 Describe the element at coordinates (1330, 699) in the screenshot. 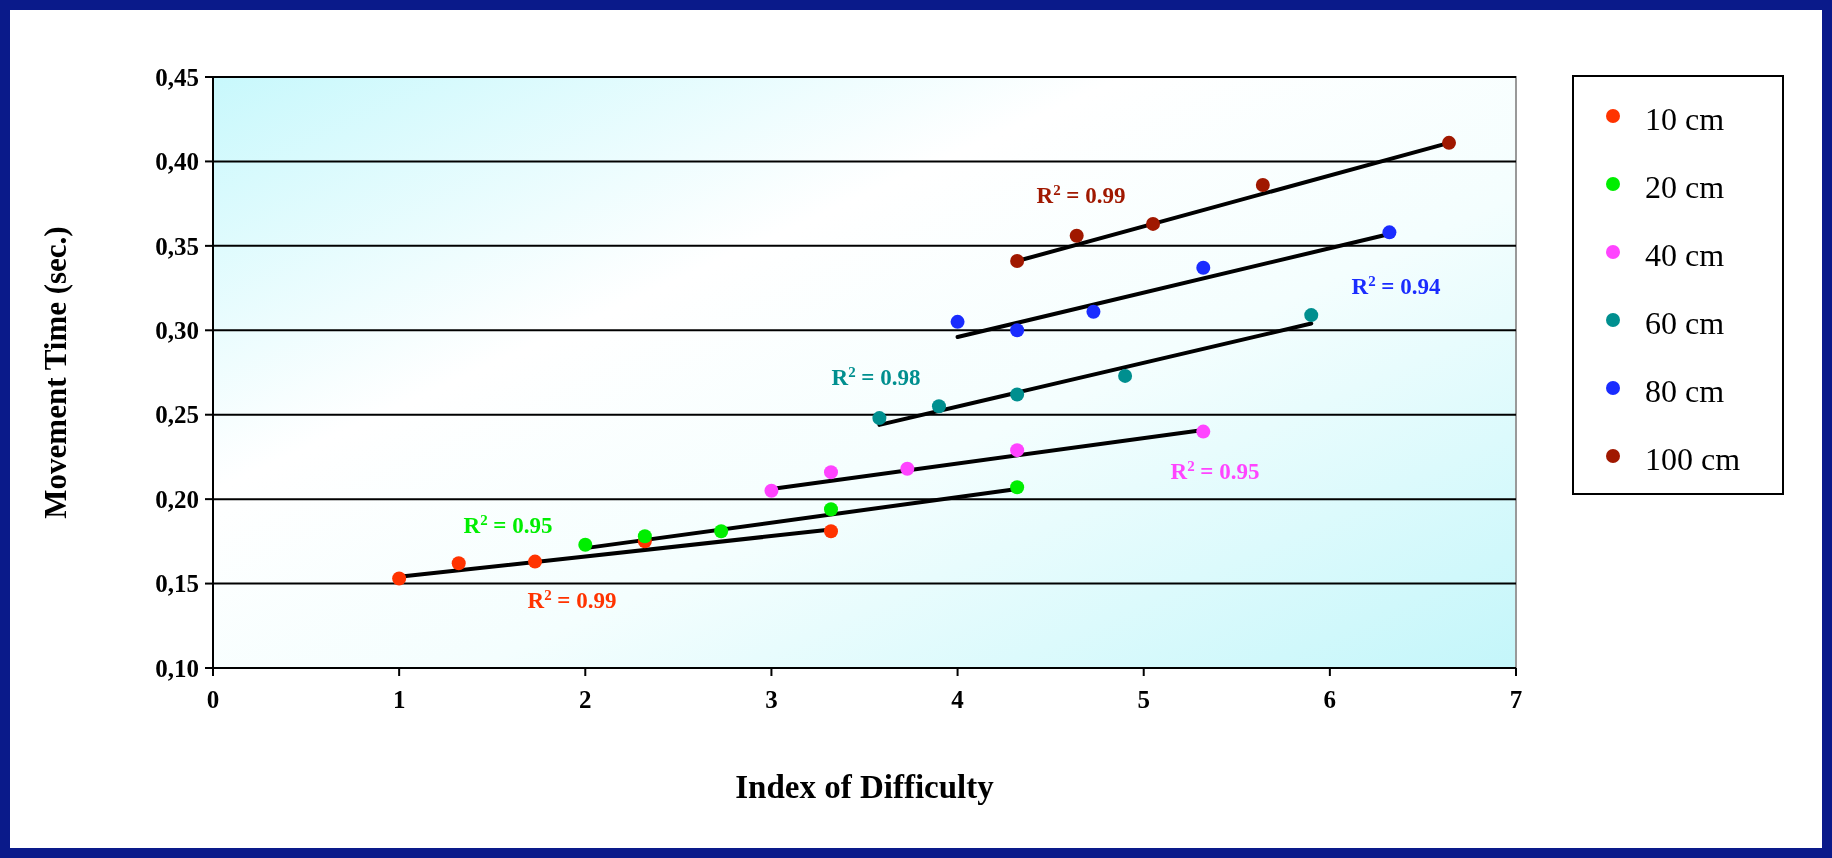

I see `x-tick-label: 6` at that location.